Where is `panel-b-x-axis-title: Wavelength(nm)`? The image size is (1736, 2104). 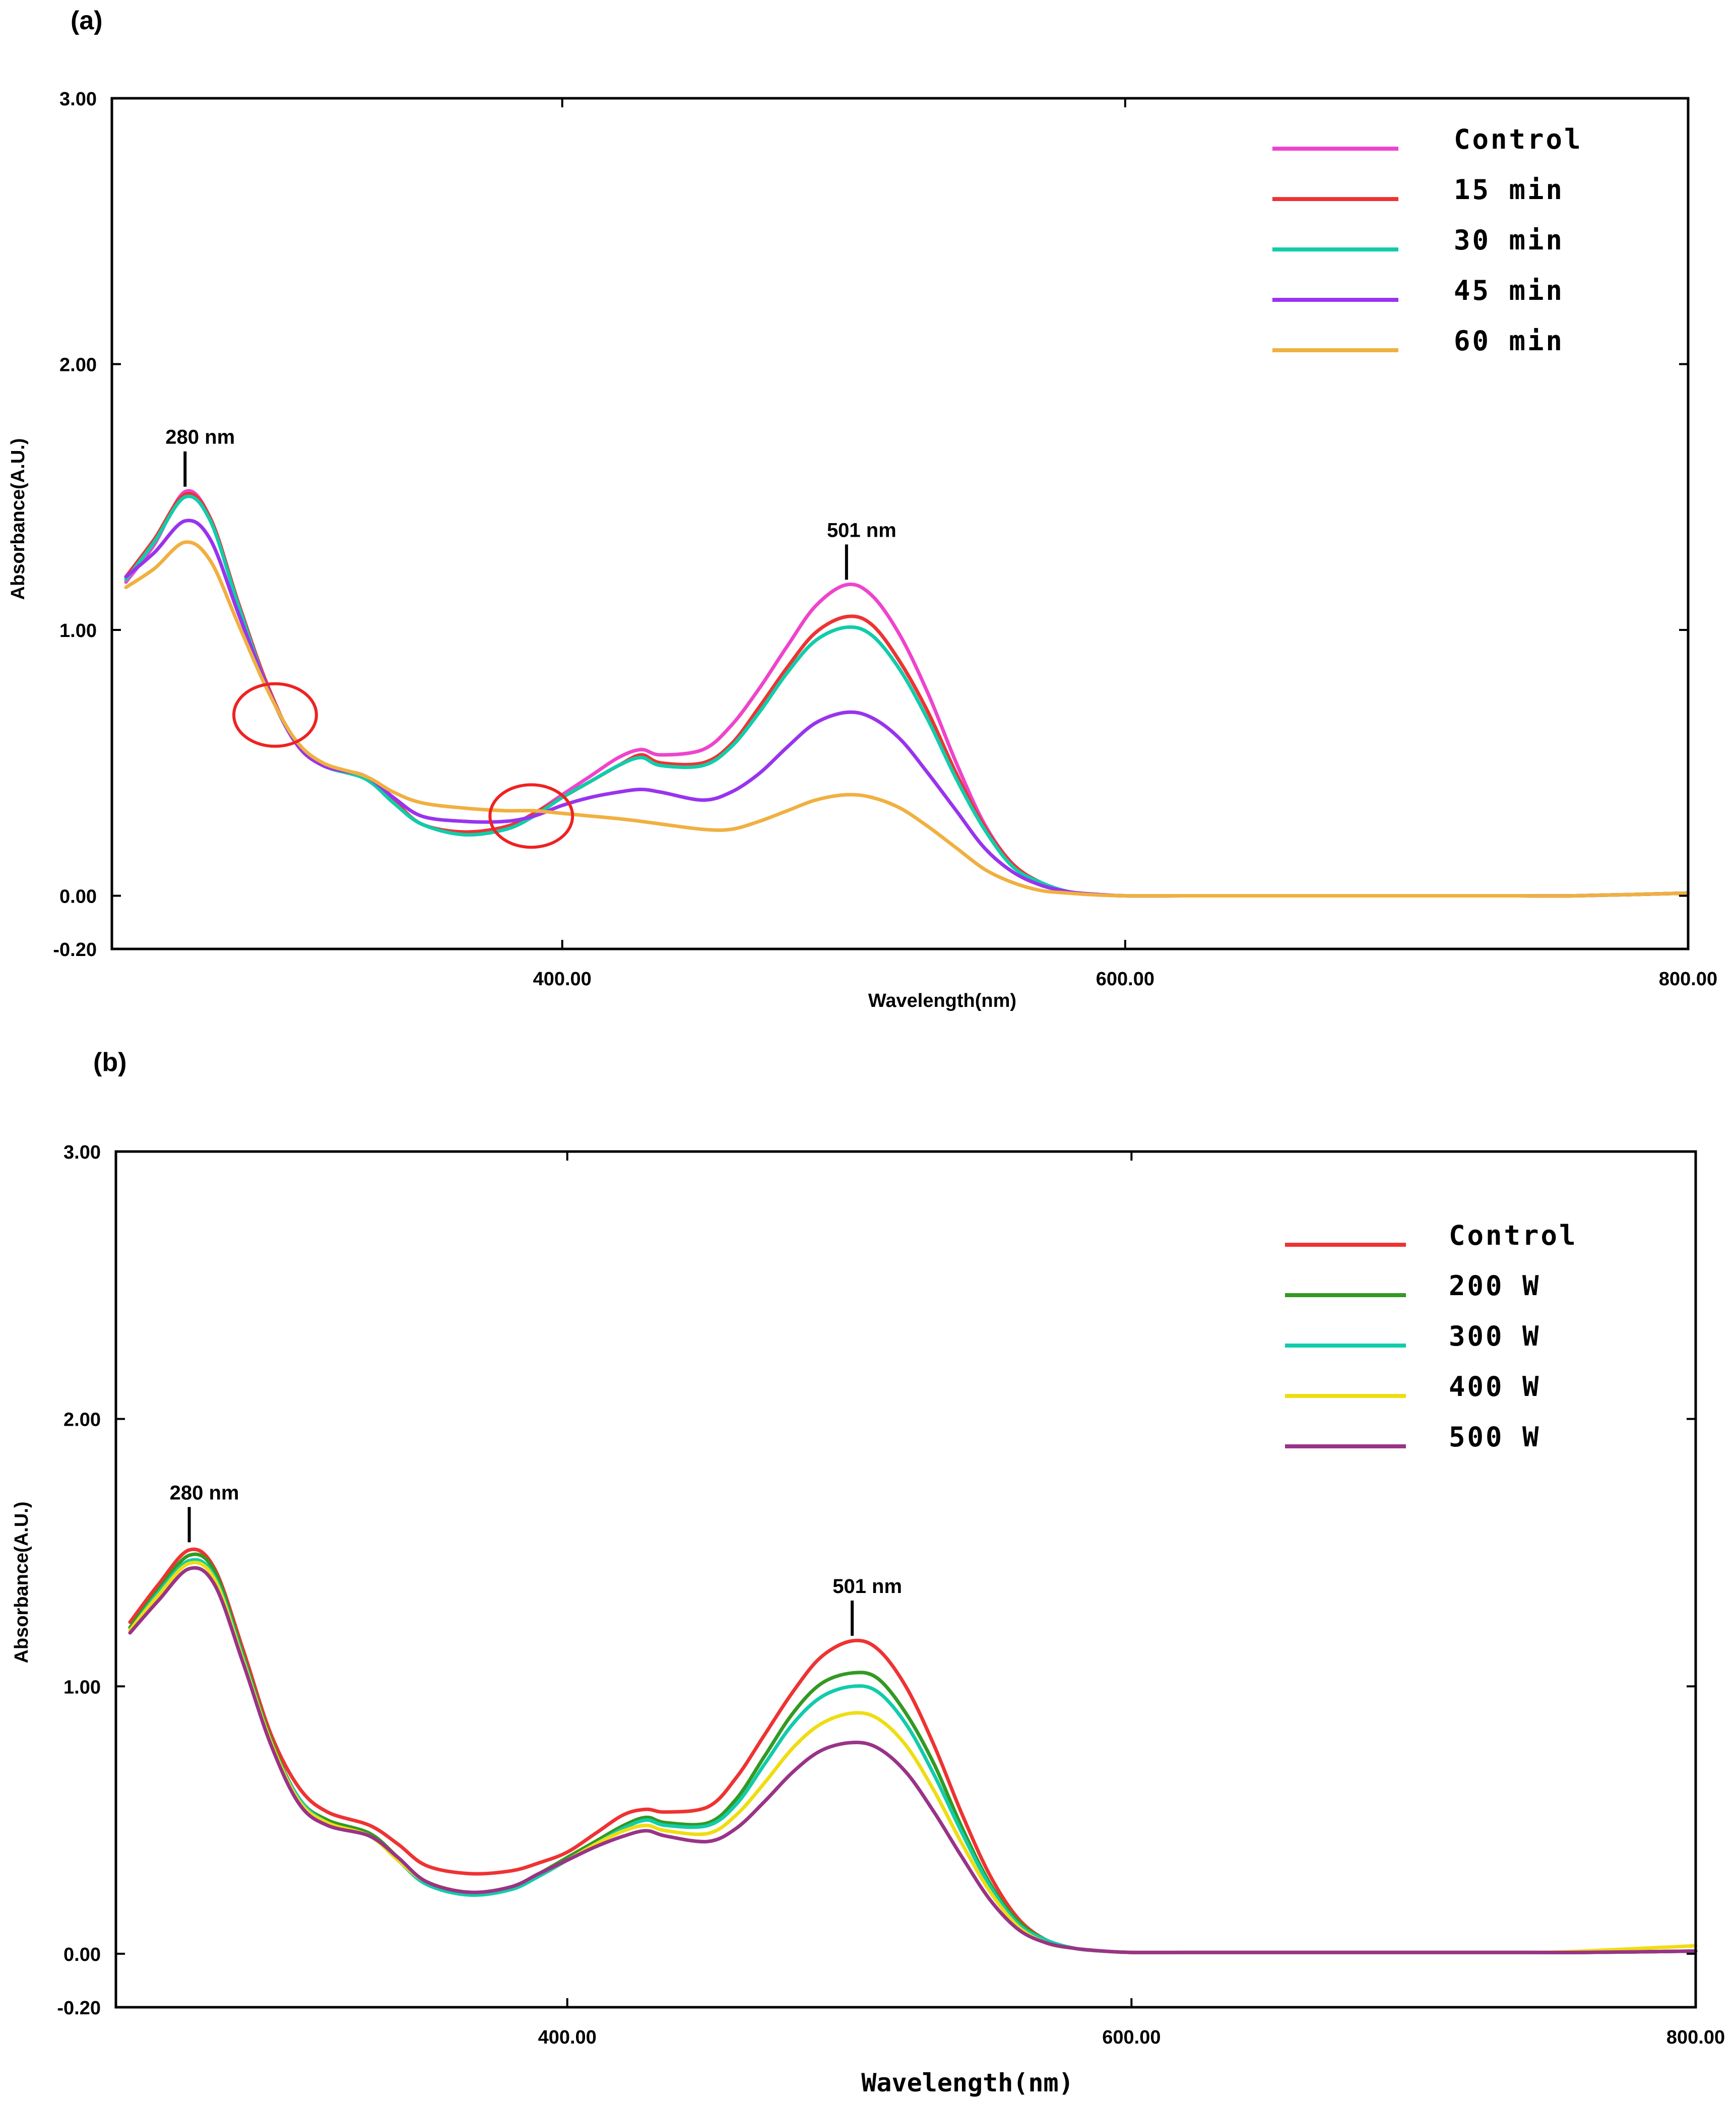 panel-b-x-axis-title: Wavelength(nm) is located at coordinates (967, 2082).